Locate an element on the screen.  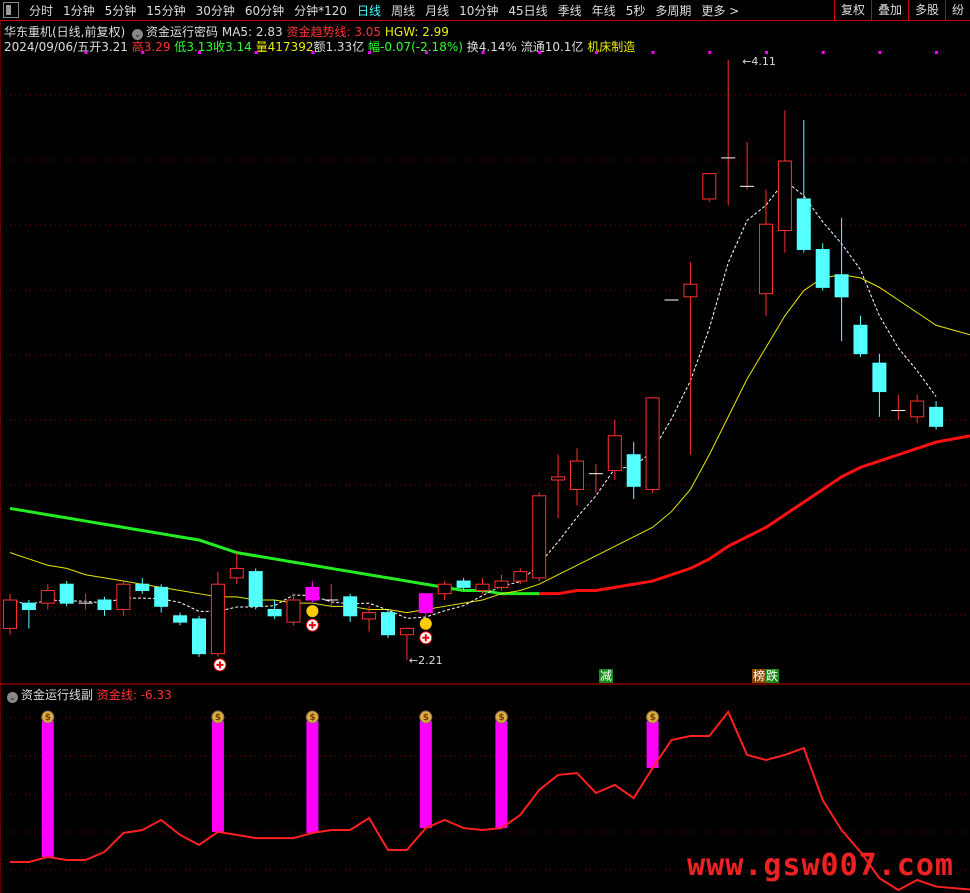
change: -0.07(-2.18%) is located at coordinates (421, 47).